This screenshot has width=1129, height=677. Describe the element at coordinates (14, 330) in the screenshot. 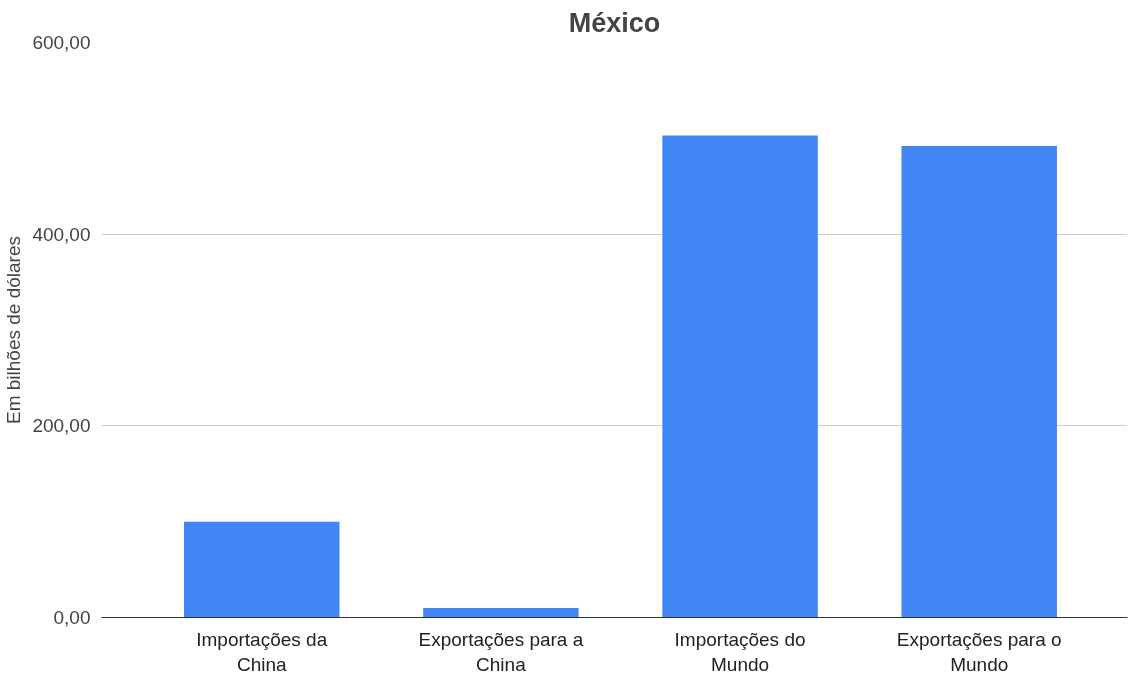

I see `y-axis-title: Em bilhões de dólares` at that location.